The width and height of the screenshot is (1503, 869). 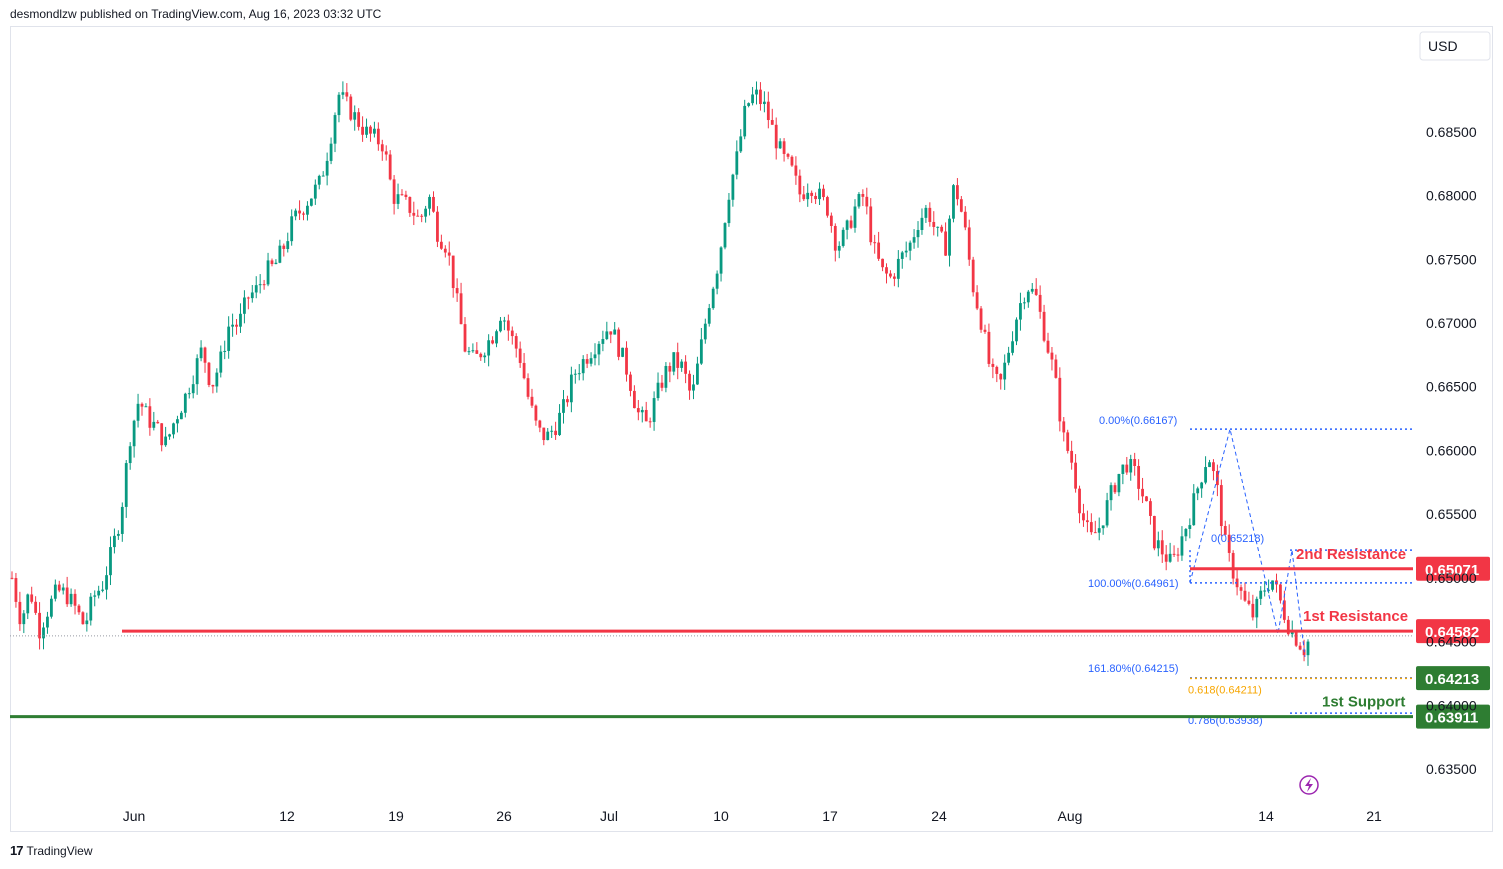 What do you see at coordinates (1451, 196) in the screenshot?
I see `price-tick-label: 0.68000` at bounding box center [1451, 196].